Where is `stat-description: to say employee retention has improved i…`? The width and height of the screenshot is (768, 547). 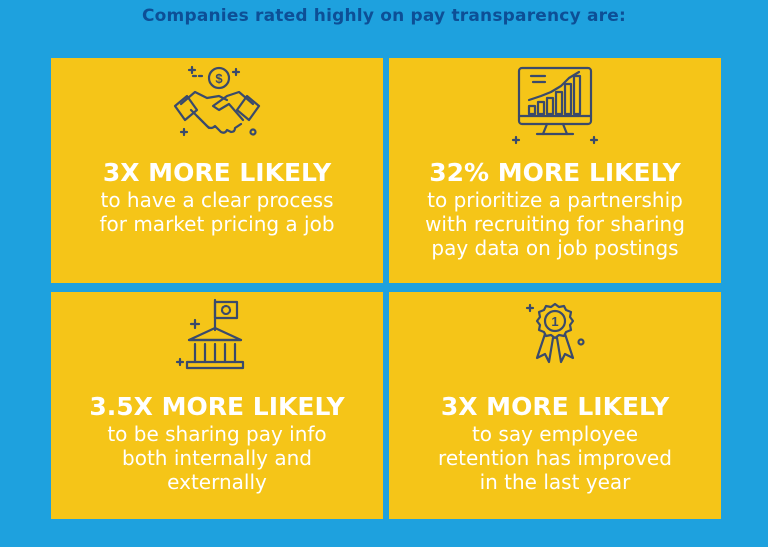 stat-description: to say employee retention has improved i… is located at coordinates (555, 458).